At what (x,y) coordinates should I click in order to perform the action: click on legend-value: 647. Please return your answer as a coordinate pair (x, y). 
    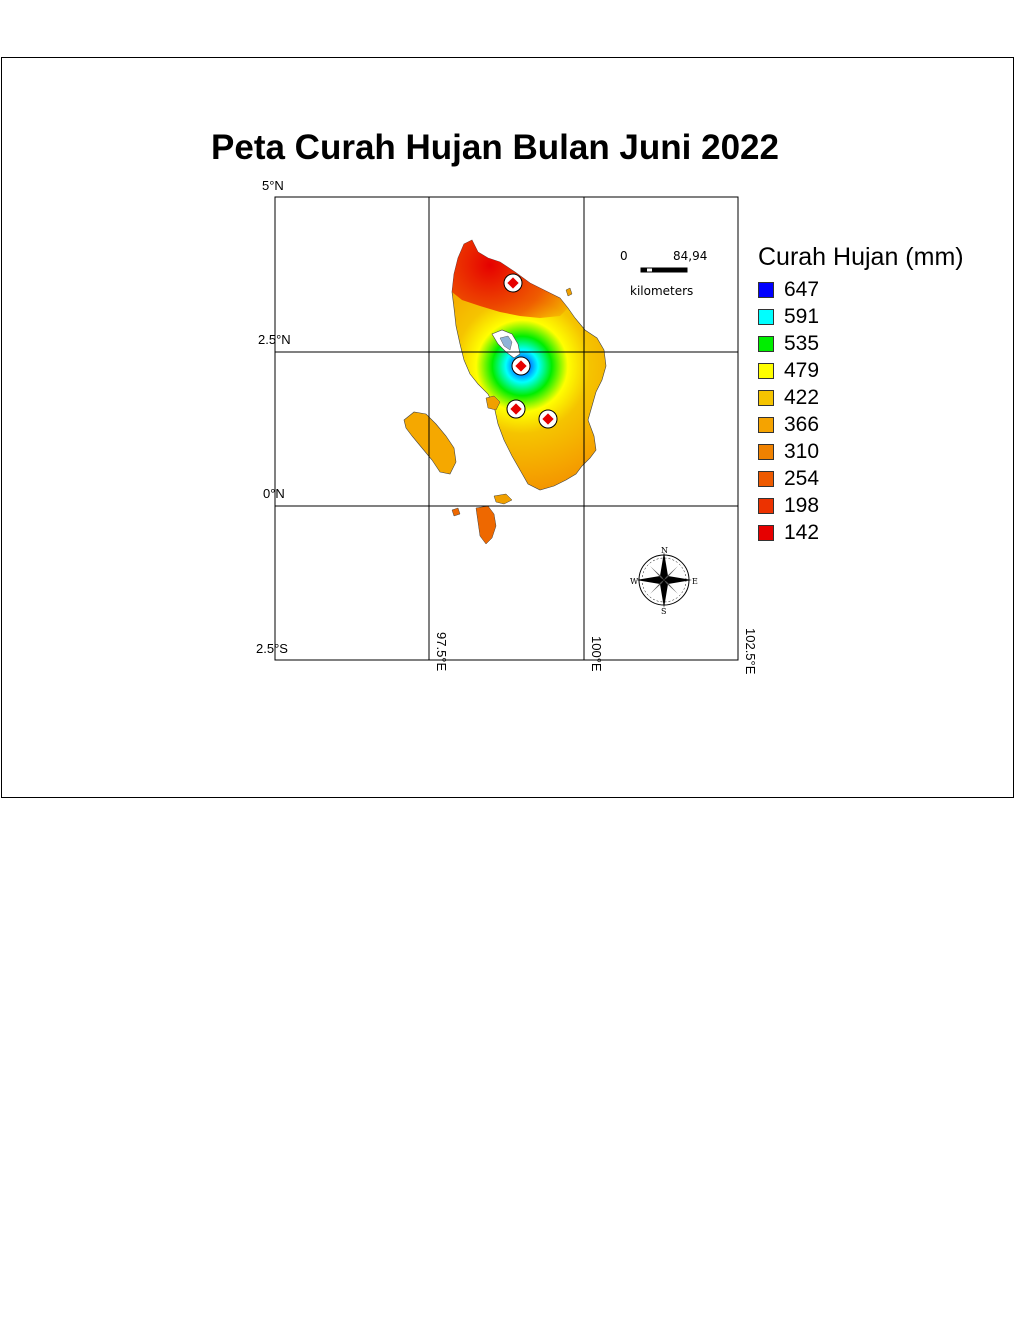
    Looking at the image, I should click on (802, 289).